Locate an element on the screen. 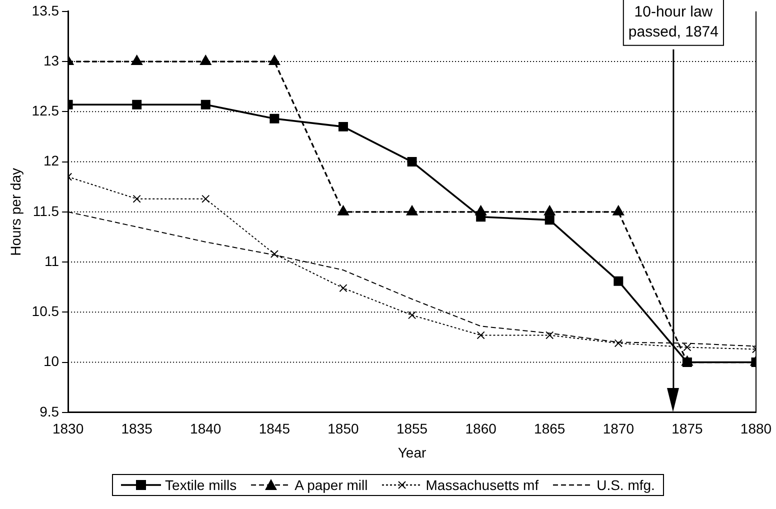  legend-label: A paper mill is located at coordinates (331, 485).